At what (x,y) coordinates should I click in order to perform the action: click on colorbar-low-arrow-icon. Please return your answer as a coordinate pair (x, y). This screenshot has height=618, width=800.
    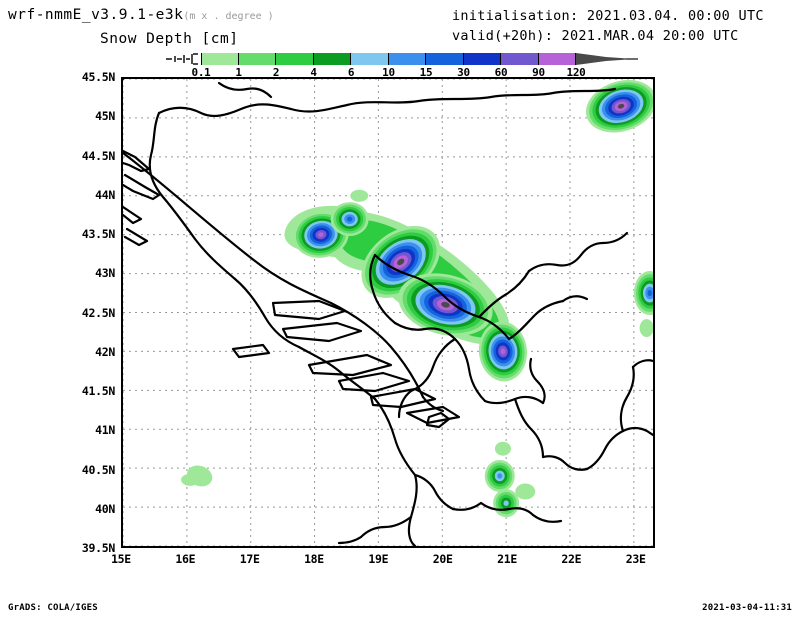
    Looking at the image, I should click on (182, 59).